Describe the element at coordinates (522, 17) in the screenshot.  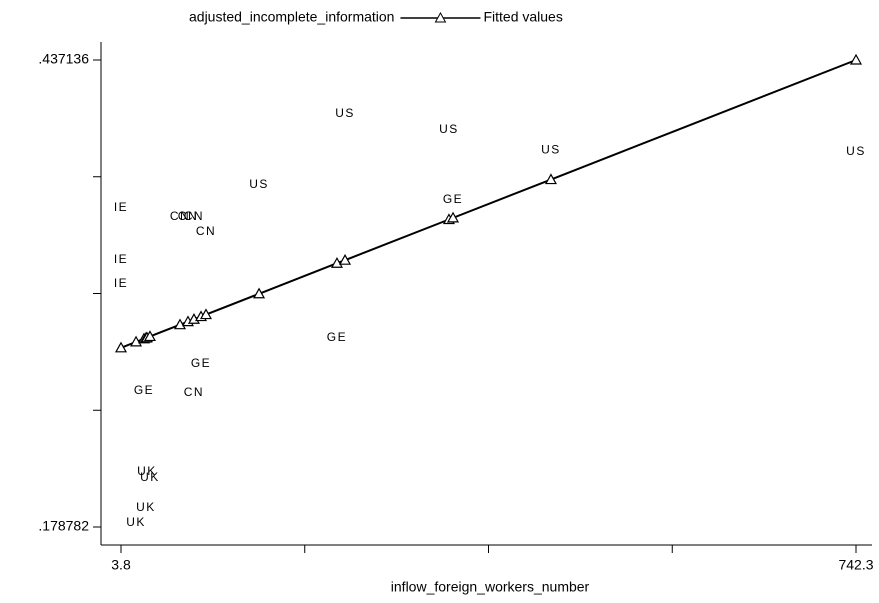
I see `legend-label: Fitted values` at that location.